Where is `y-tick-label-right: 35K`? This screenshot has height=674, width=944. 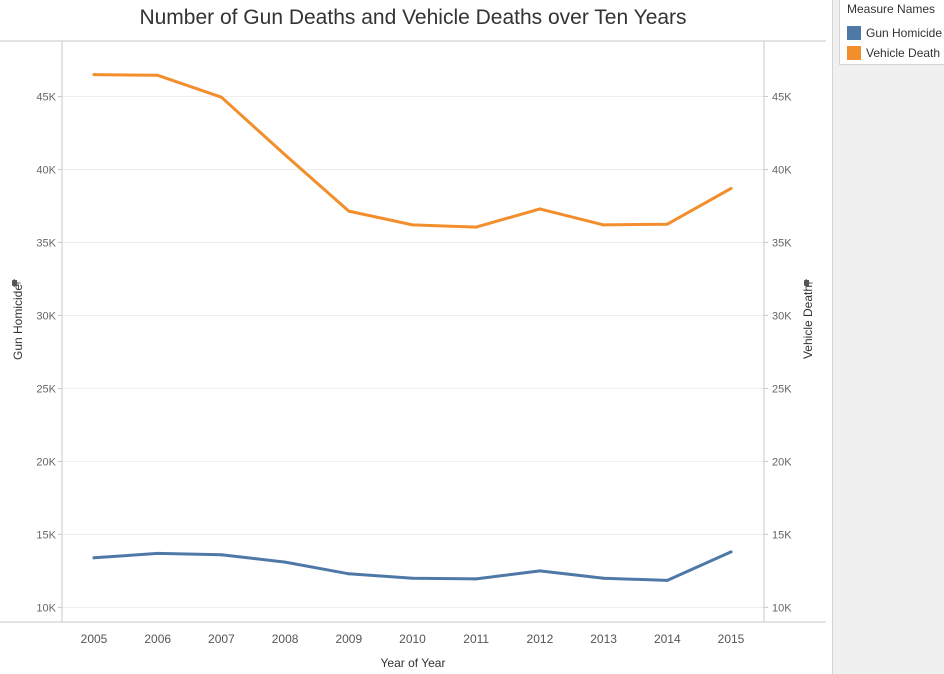 y-tick-label-right: 35K is located at coordinates (782, 243).